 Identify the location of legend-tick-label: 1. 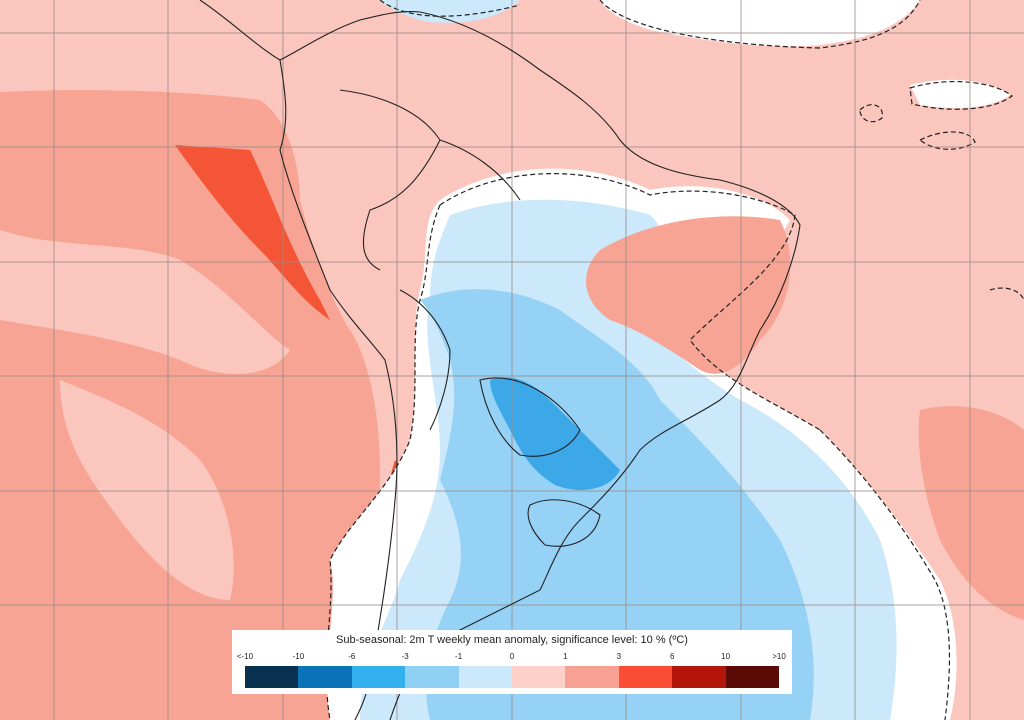
(565, 656).